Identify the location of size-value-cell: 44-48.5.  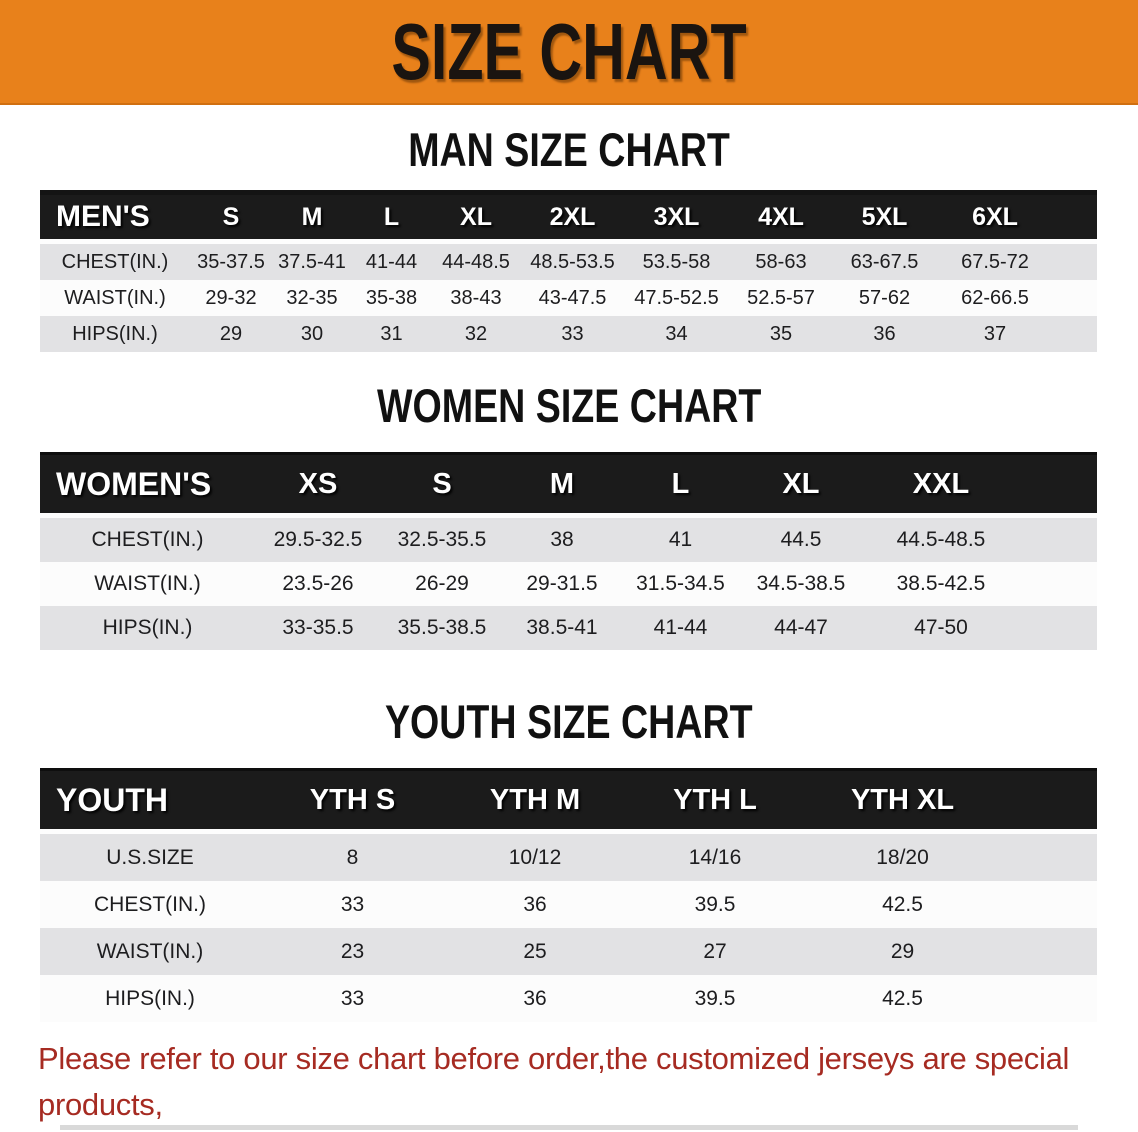
(476, 260).